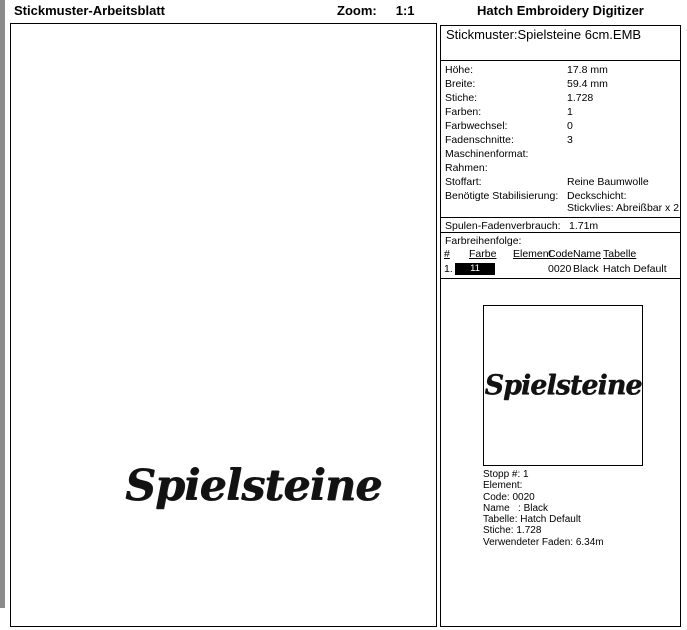 This screenshot has height=630, width=687. I want to click on stop-tabelle: Tabelle: Hatch Default, so click(532, 520).